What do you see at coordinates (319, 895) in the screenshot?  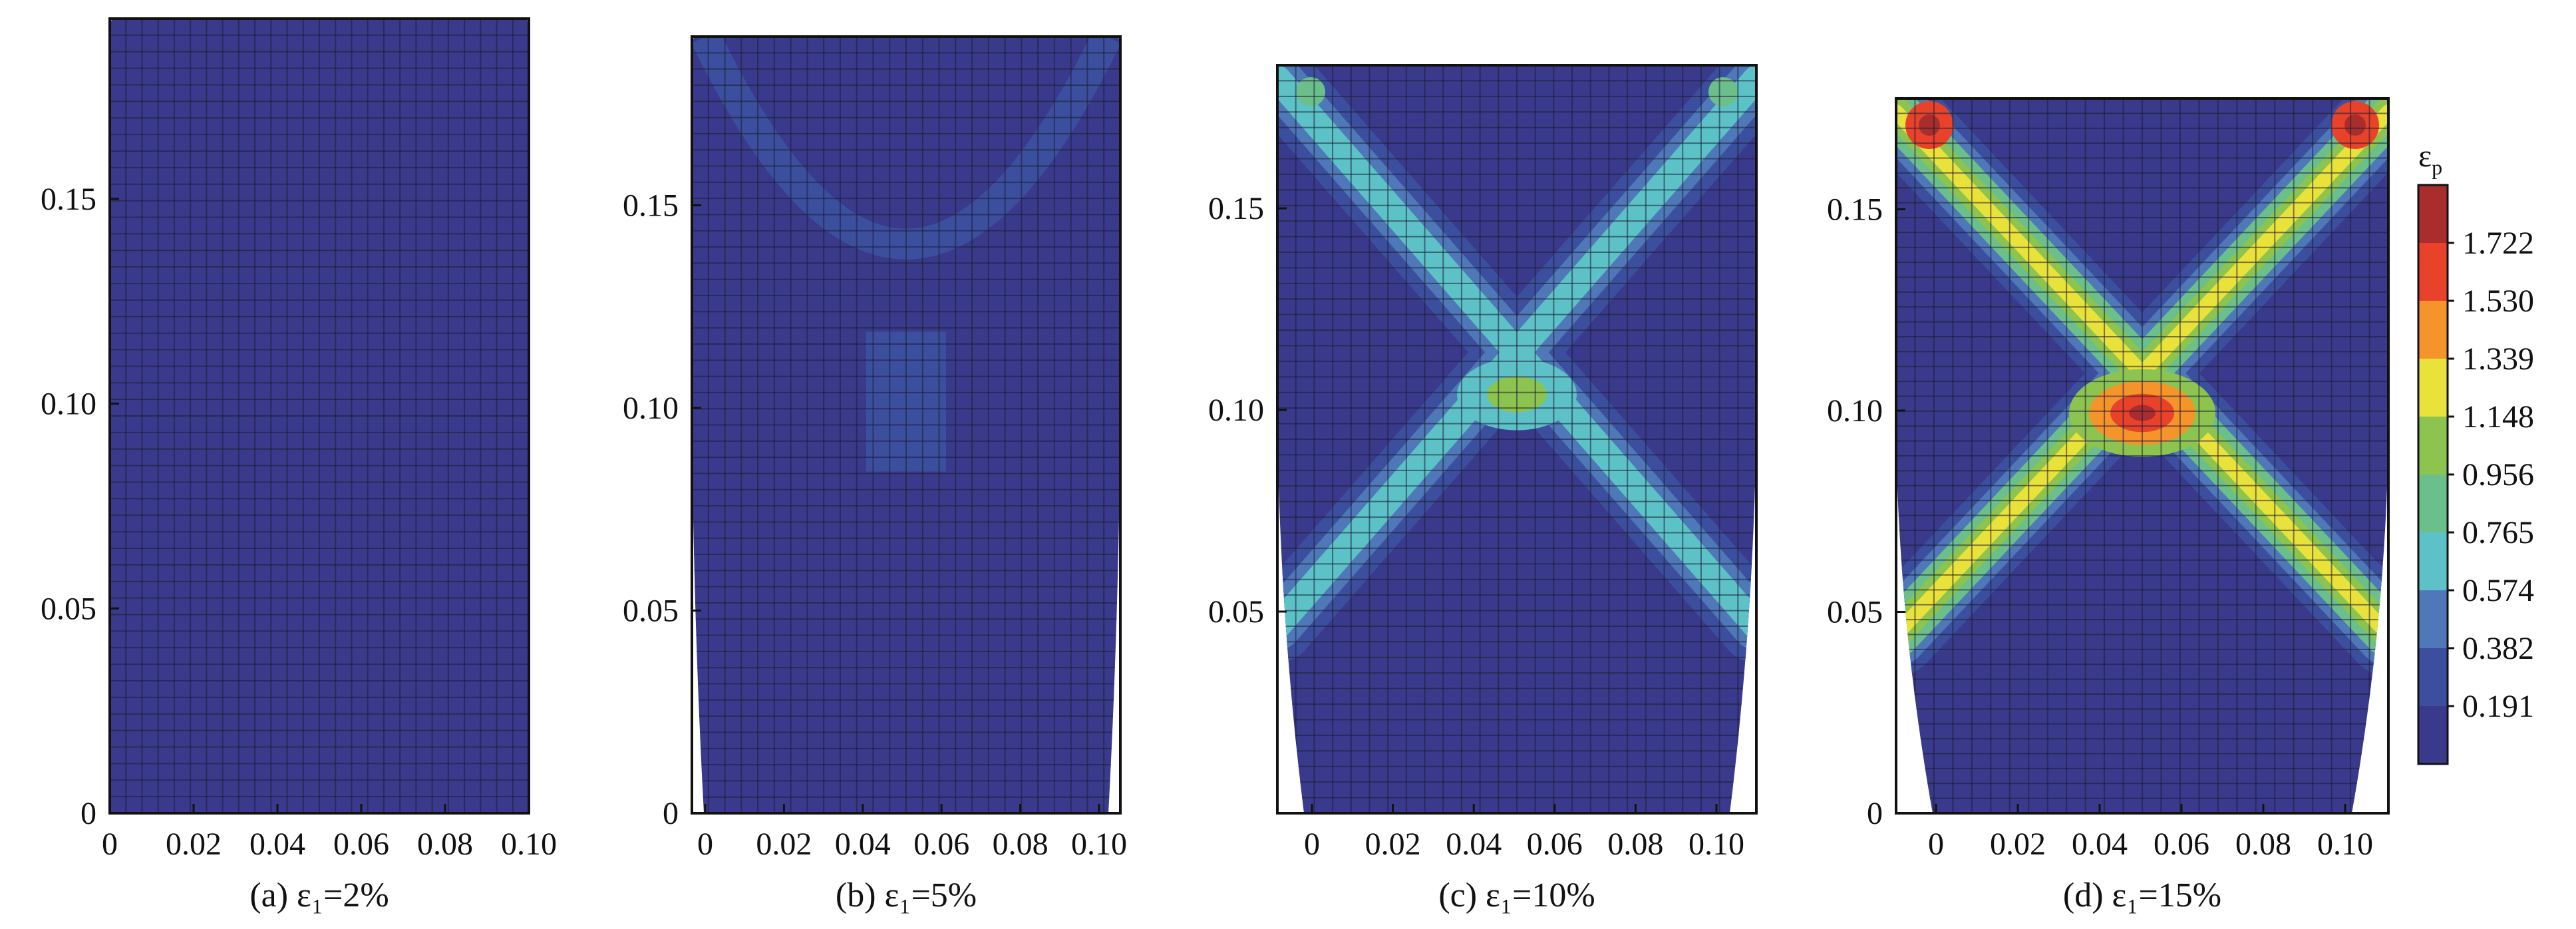 I see `panel-caption: (a) ε₁=2%` at bounding box center [319, 895].